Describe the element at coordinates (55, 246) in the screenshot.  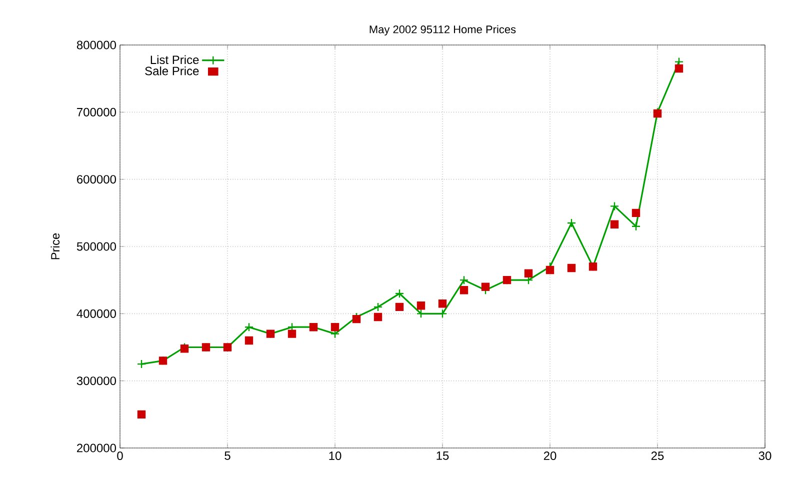
I see `y-axis-title: Price` at that location.